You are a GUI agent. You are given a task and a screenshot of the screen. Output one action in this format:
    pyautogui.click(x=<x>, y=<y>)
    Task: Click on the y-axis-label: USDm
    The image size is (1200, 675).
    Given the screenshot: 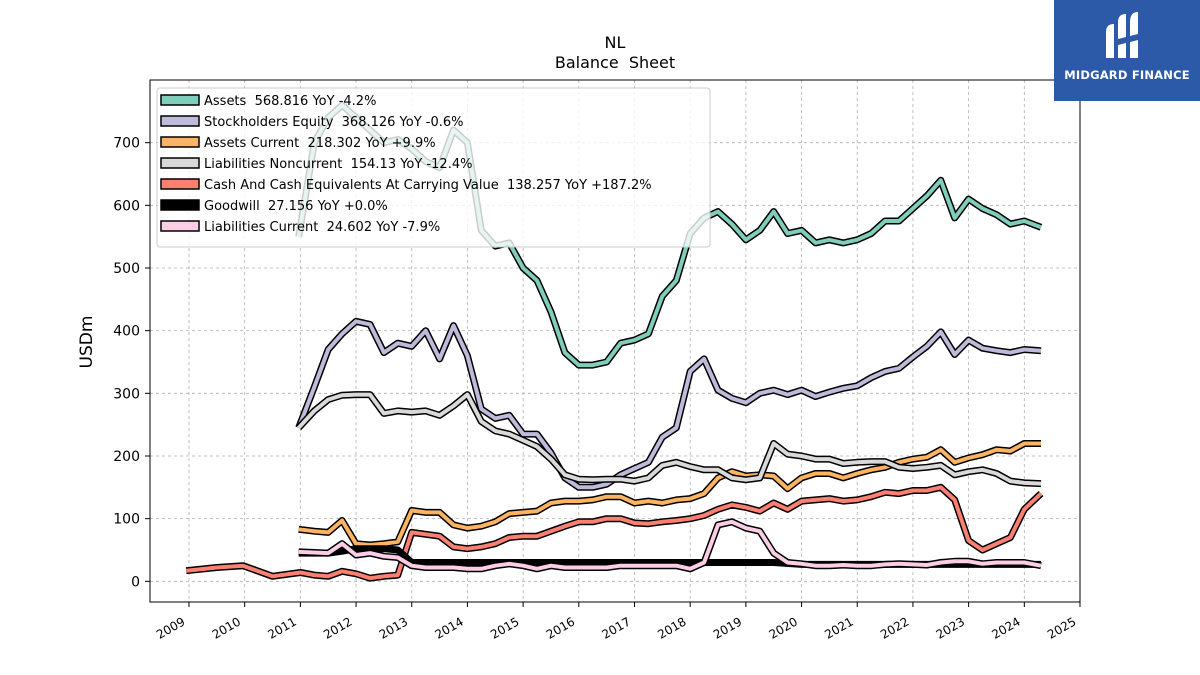 What is the action you would take?
    pyautogui.click(x=87, y=342)
    